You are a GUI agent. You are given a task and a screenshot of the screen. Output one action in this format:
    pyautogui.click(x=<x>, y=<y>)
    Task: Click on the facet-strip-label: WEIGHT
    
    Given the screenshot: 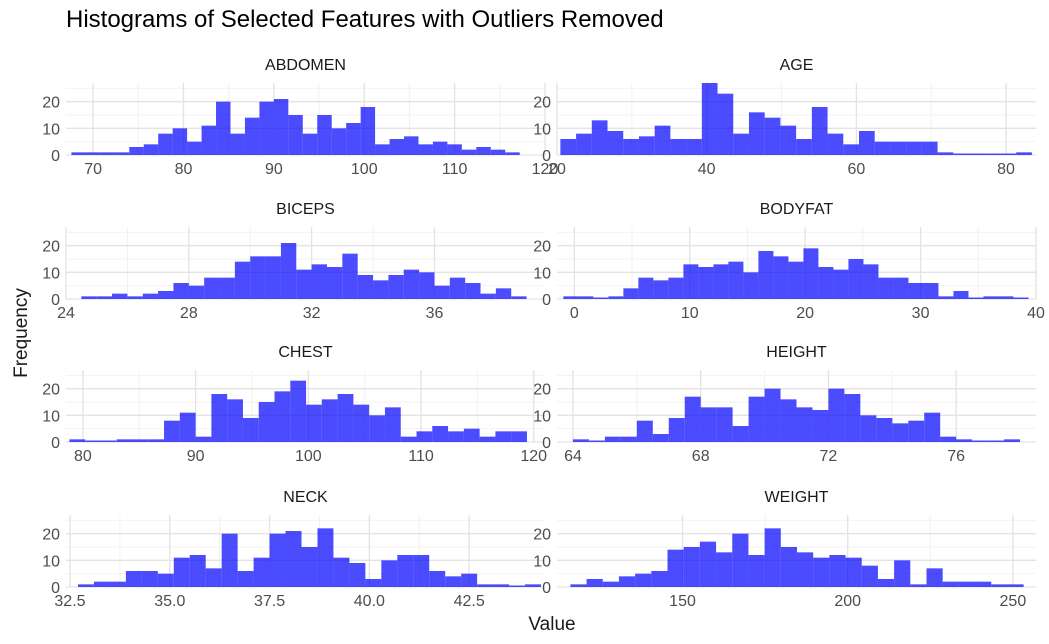 What is the action you would take?
    pyautogui.click(x=797, y=497)
    